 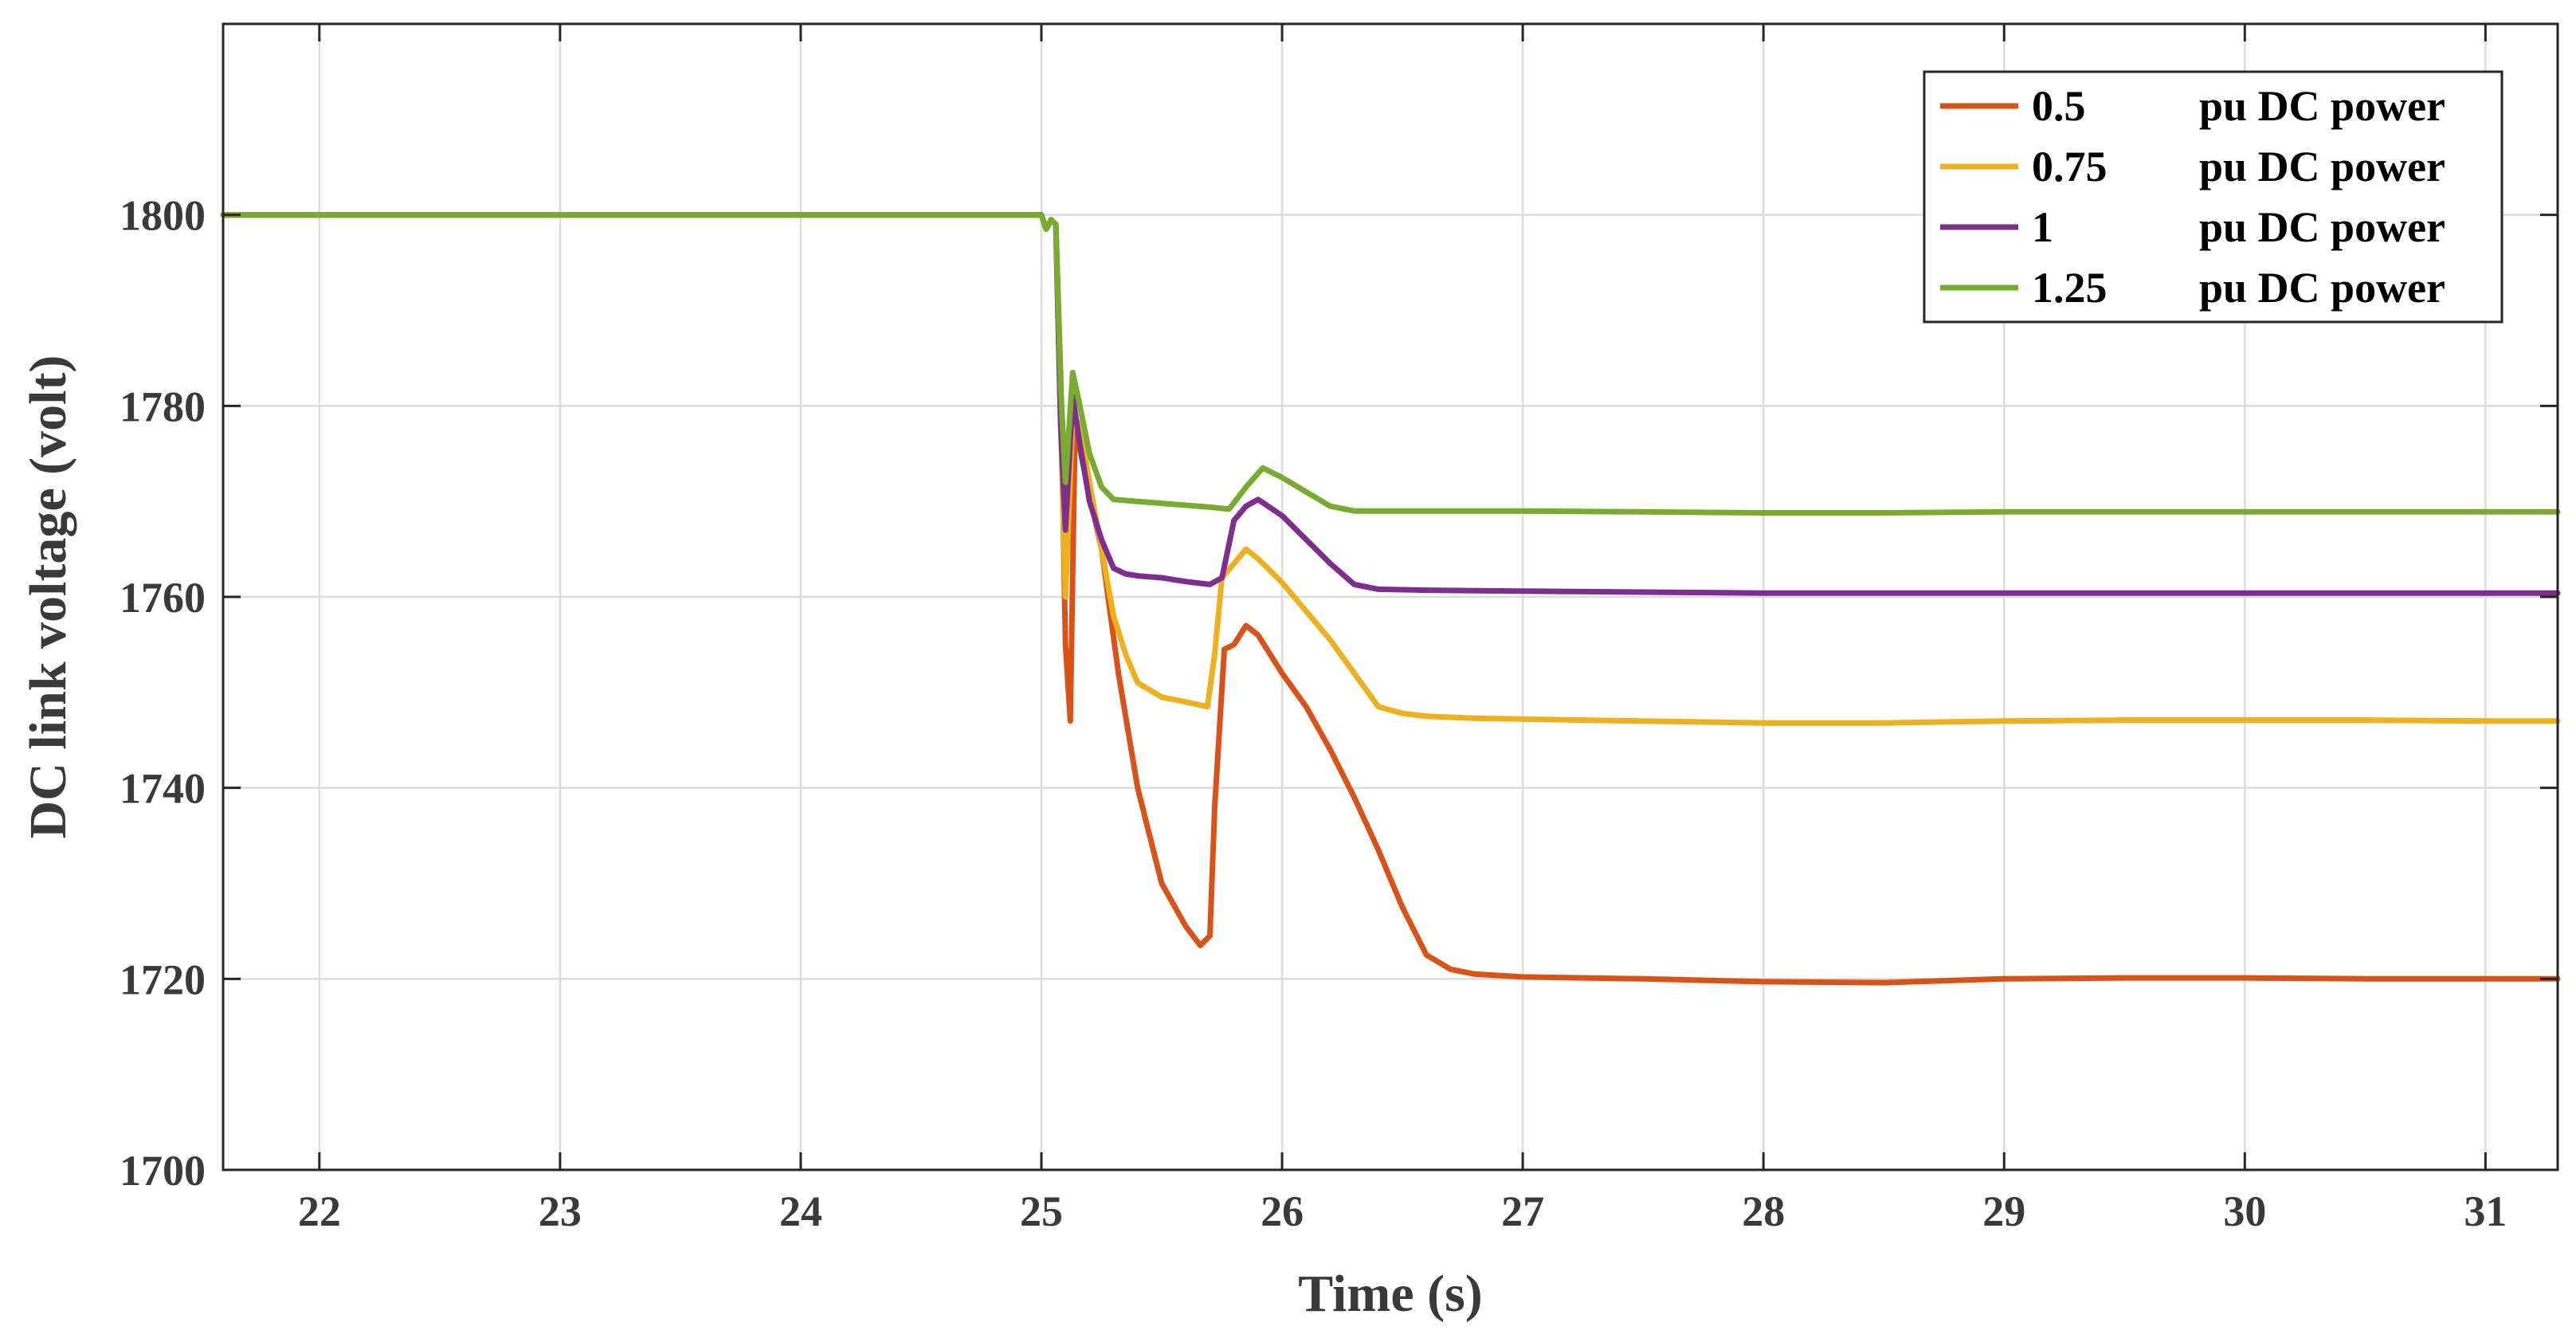 What do you see at coordinates (163, 979) in the screenshot?
I see `y-tick-label: 1720` at bounding box center [163, 979].